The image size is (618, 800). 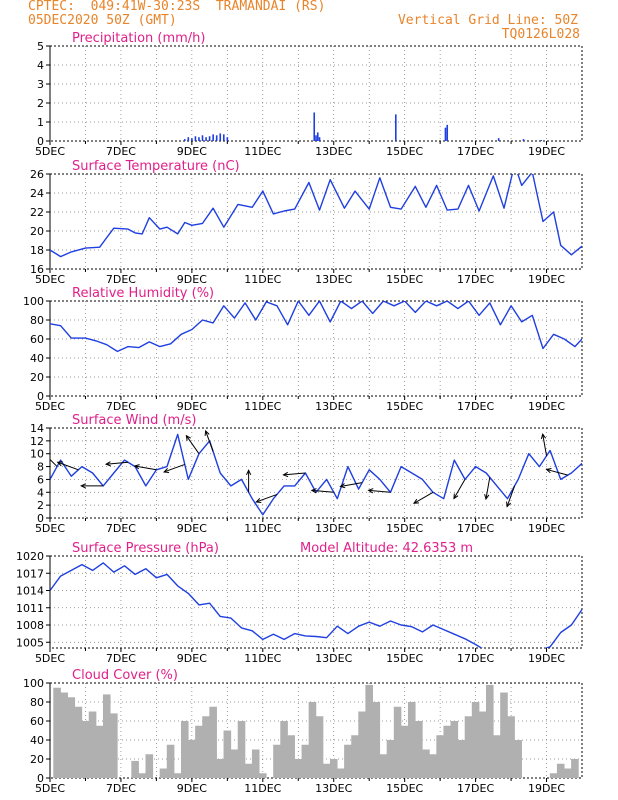 I want to click on wind-xtick-label: 17DEC, so click(x=475, y=528).